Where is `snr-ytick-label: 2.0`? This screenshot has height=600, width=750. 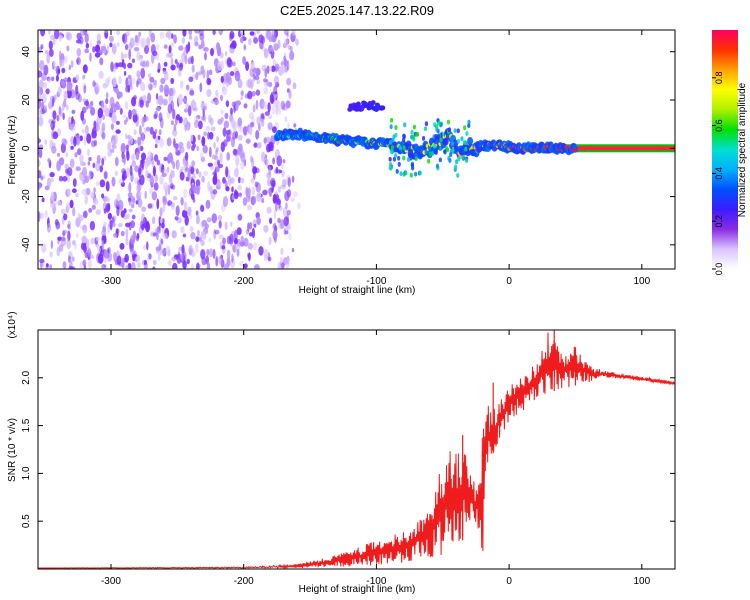 snr-ytick-label: 2.0 is located at coordinates (26, 377).